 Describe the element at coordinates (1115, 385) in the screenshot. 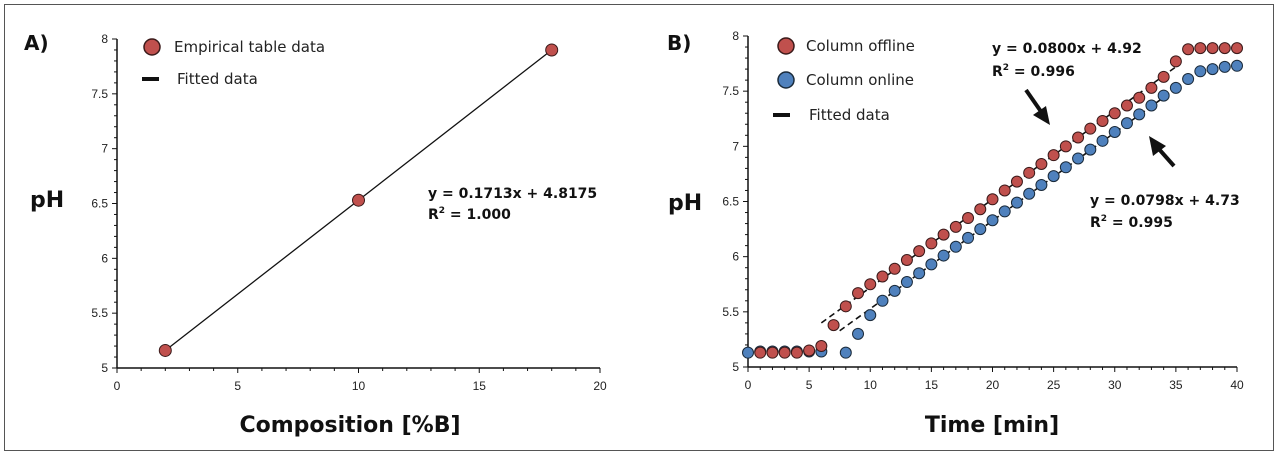

I see `x-tick-label: 30` at that location.